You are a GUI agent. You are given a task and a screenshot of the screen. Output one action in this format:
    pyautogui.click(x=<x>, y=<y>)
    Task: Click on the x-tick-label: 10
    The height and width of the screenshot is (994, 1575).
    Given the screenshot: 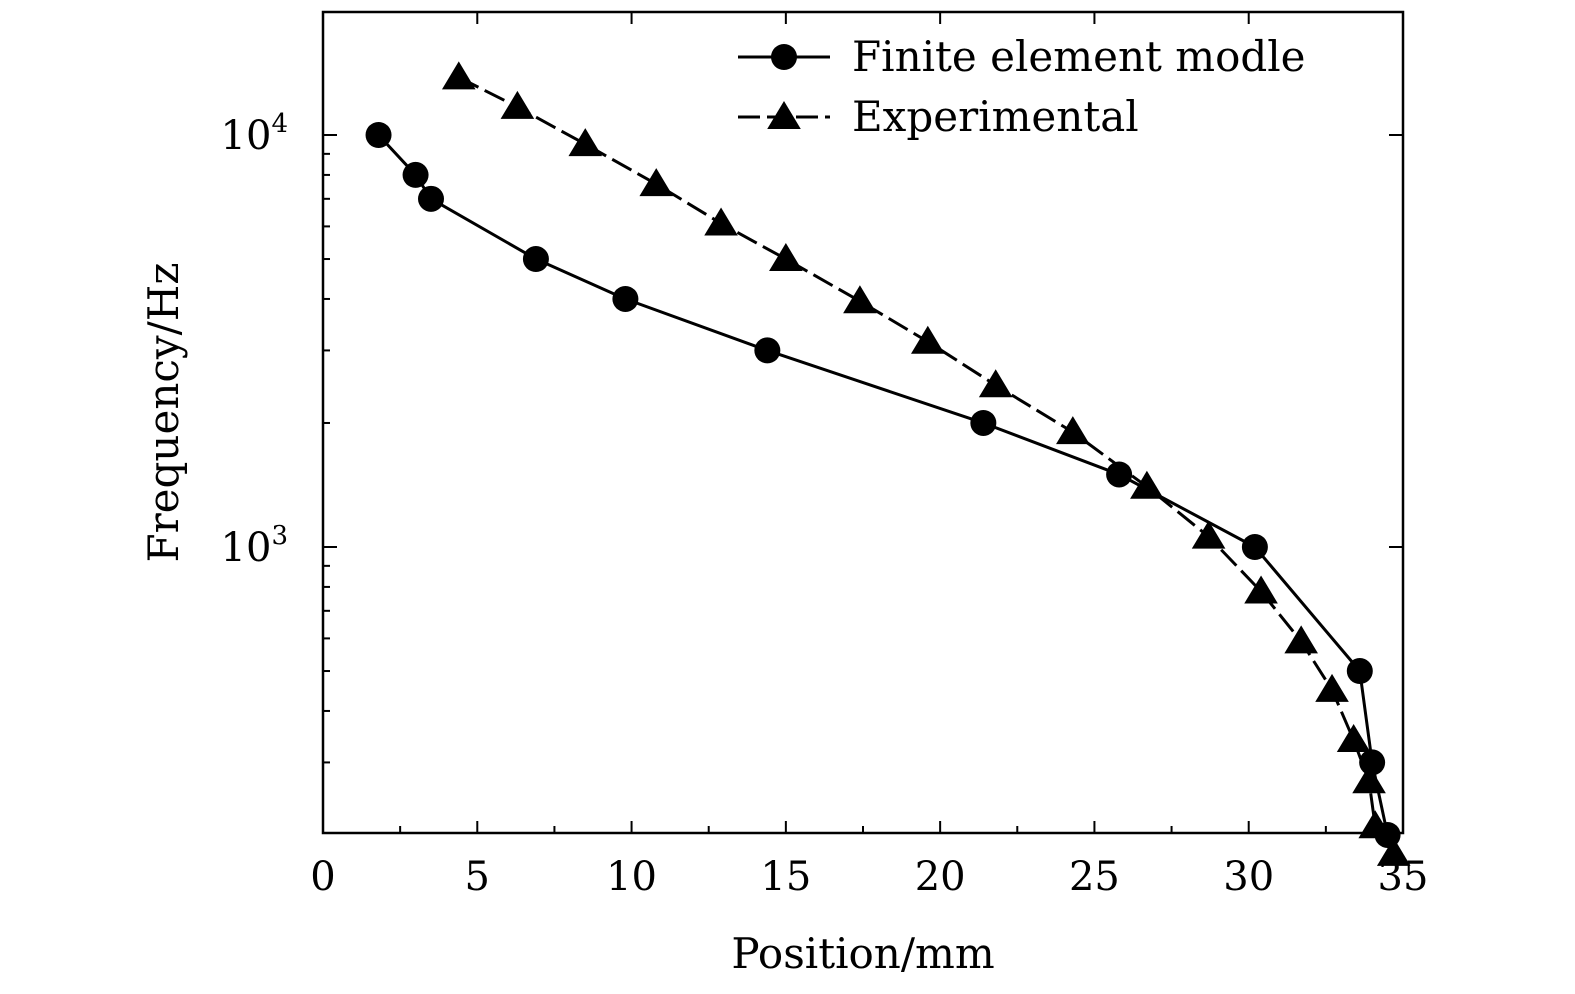 What is the action you would take?
    pyautogui.click(x=631, y=877)
    